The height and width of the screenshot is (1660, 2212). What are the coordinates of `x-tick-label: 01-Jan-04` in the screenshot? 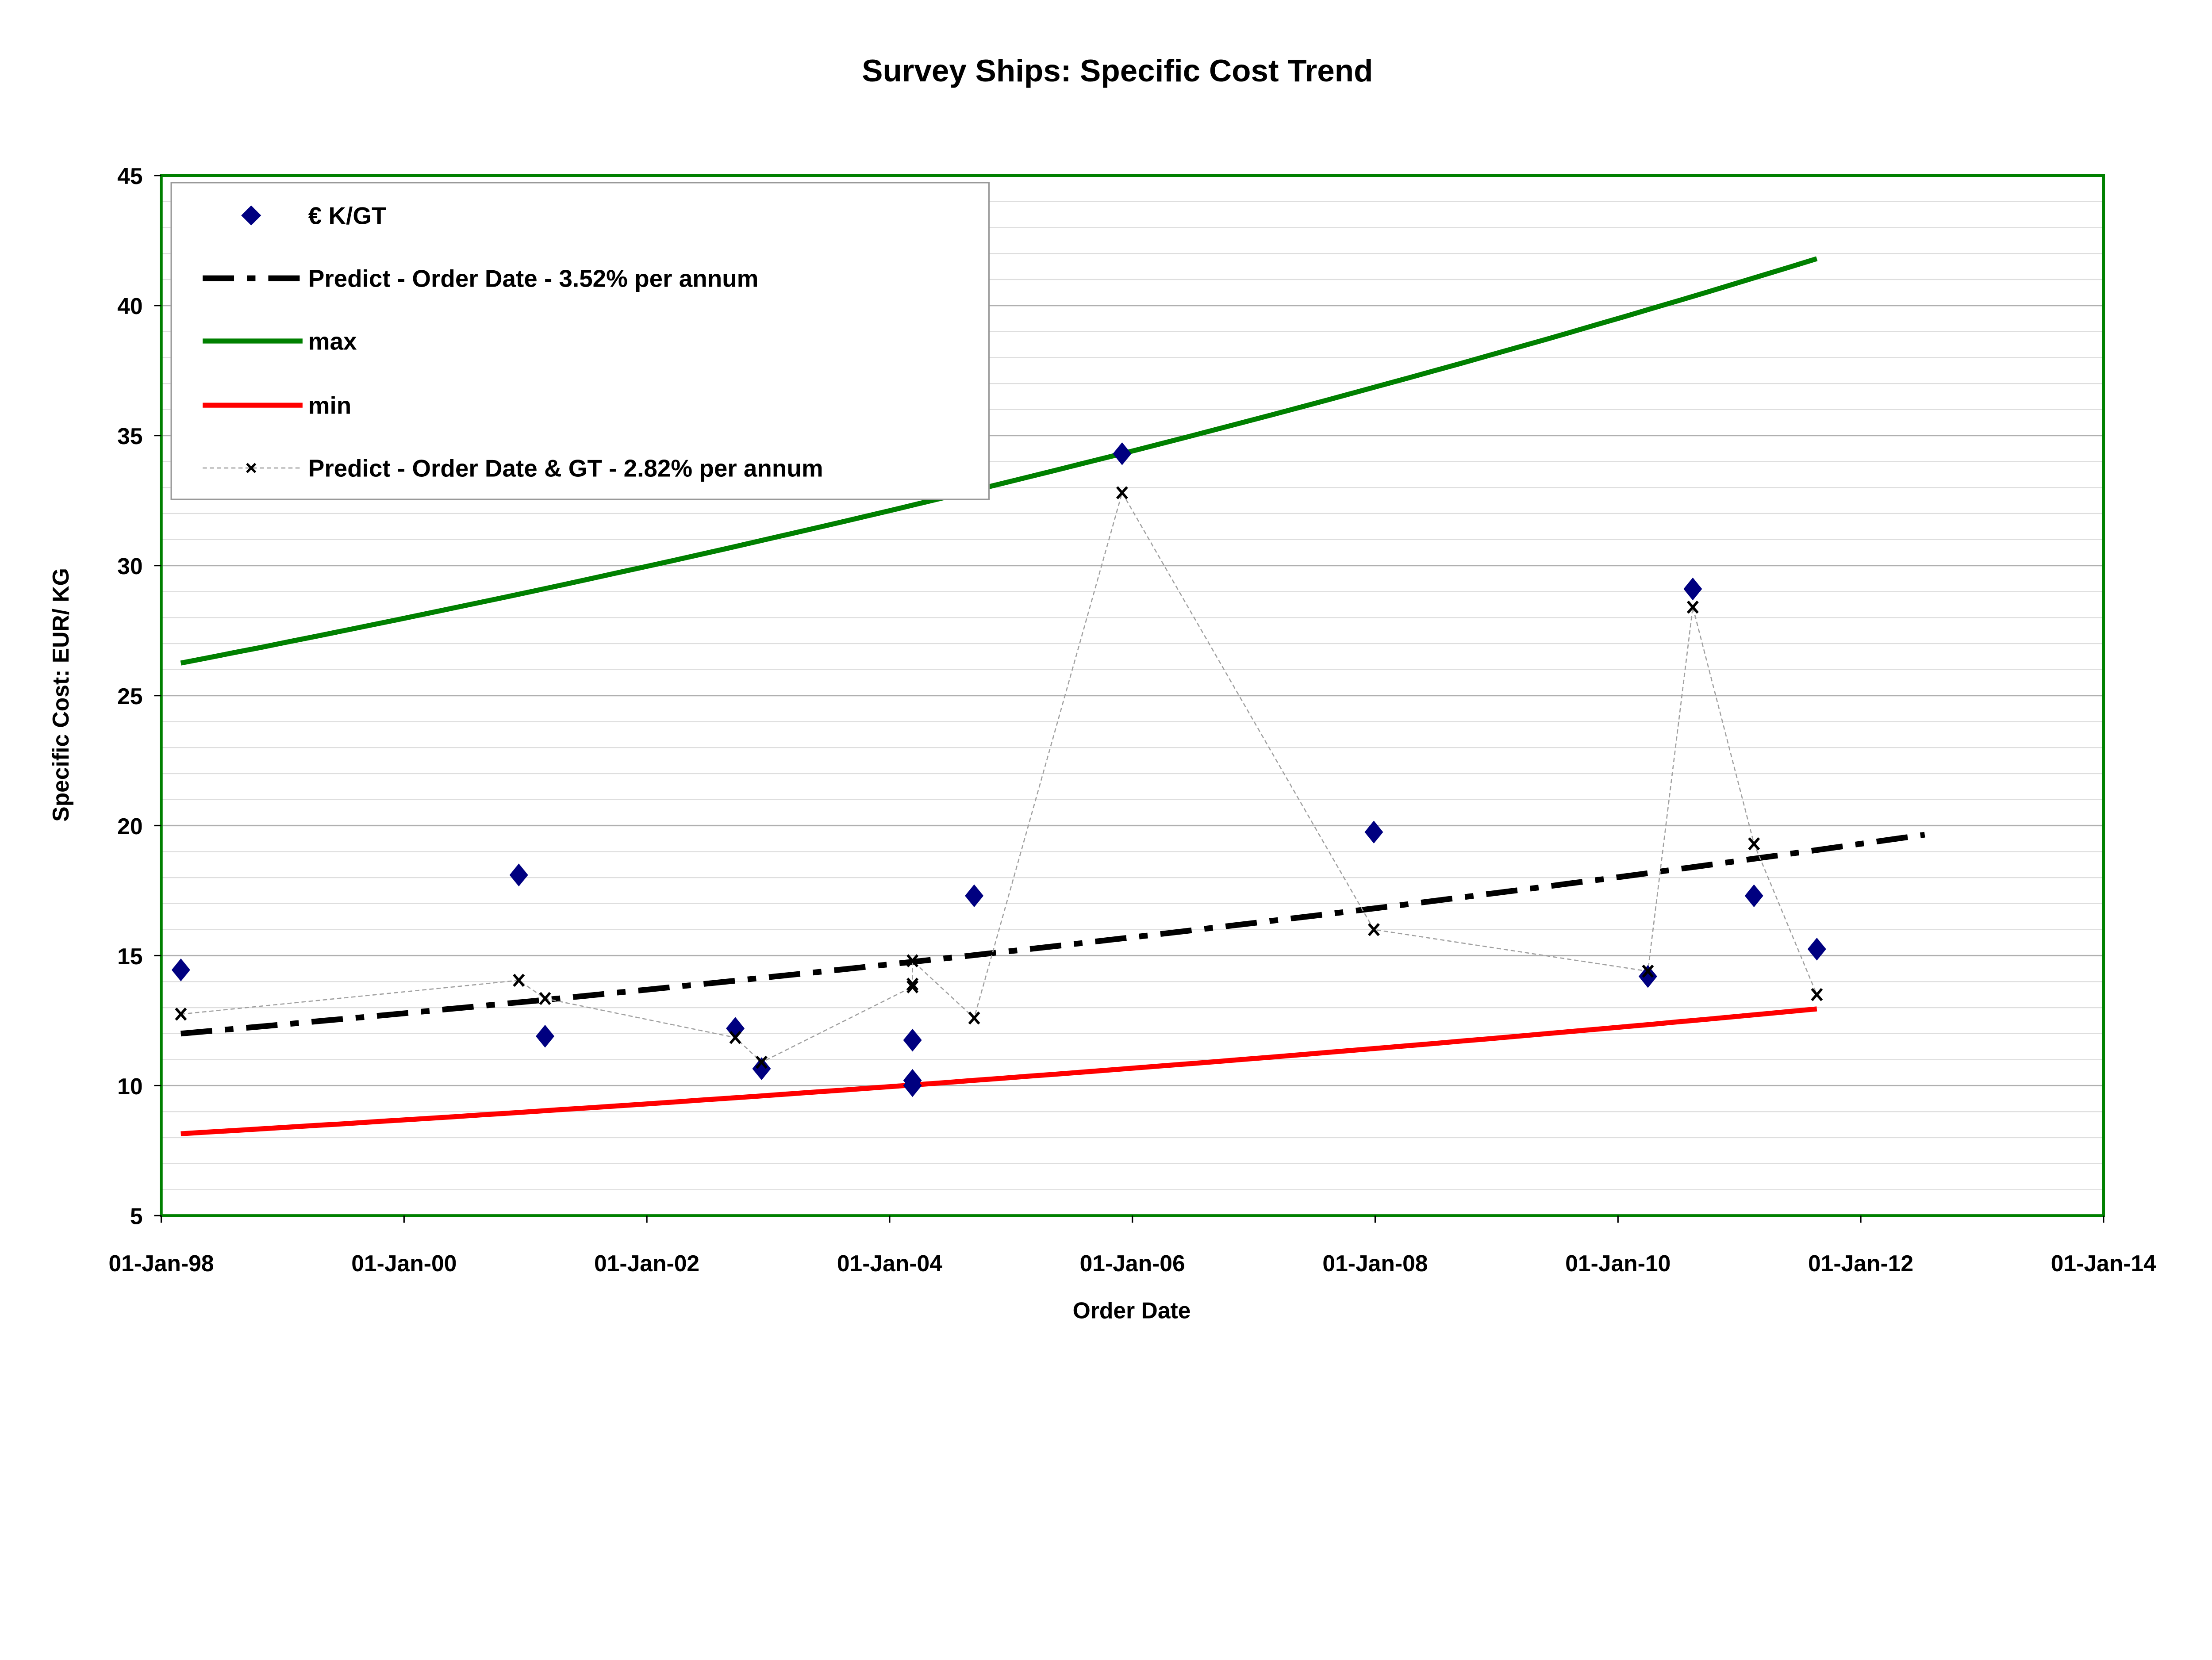 It's located at (890, 1263).